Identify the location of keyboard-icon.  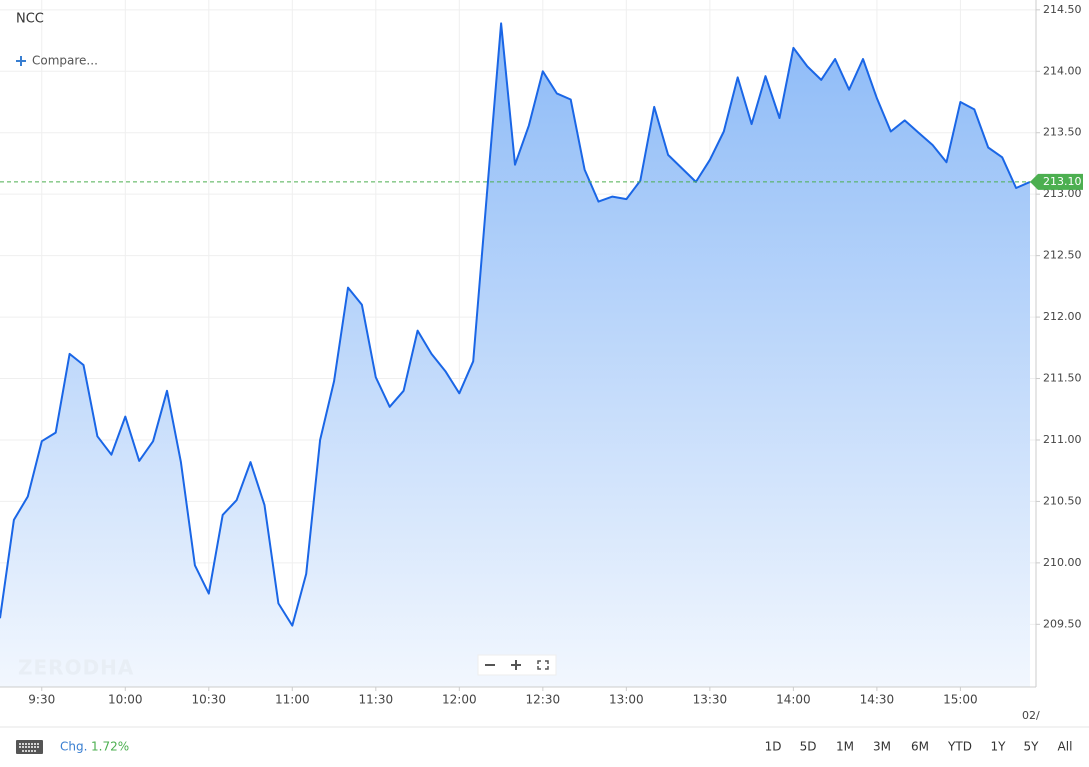
(29, 747).